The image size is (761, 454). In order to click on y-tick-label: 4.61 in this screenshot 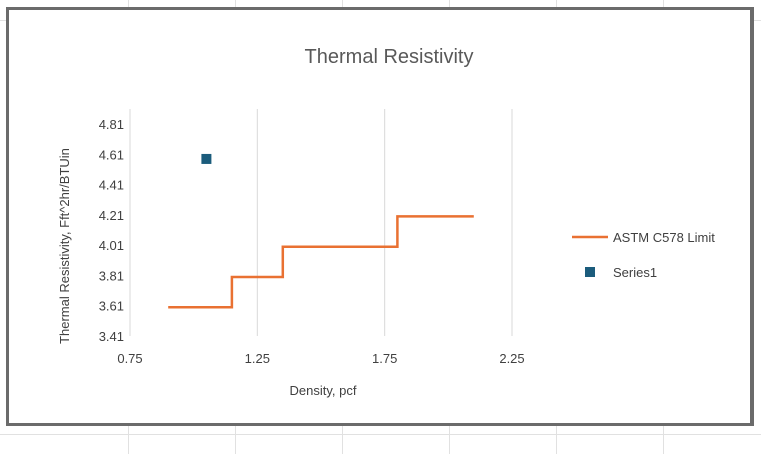, I will do `click(111, 154)`.